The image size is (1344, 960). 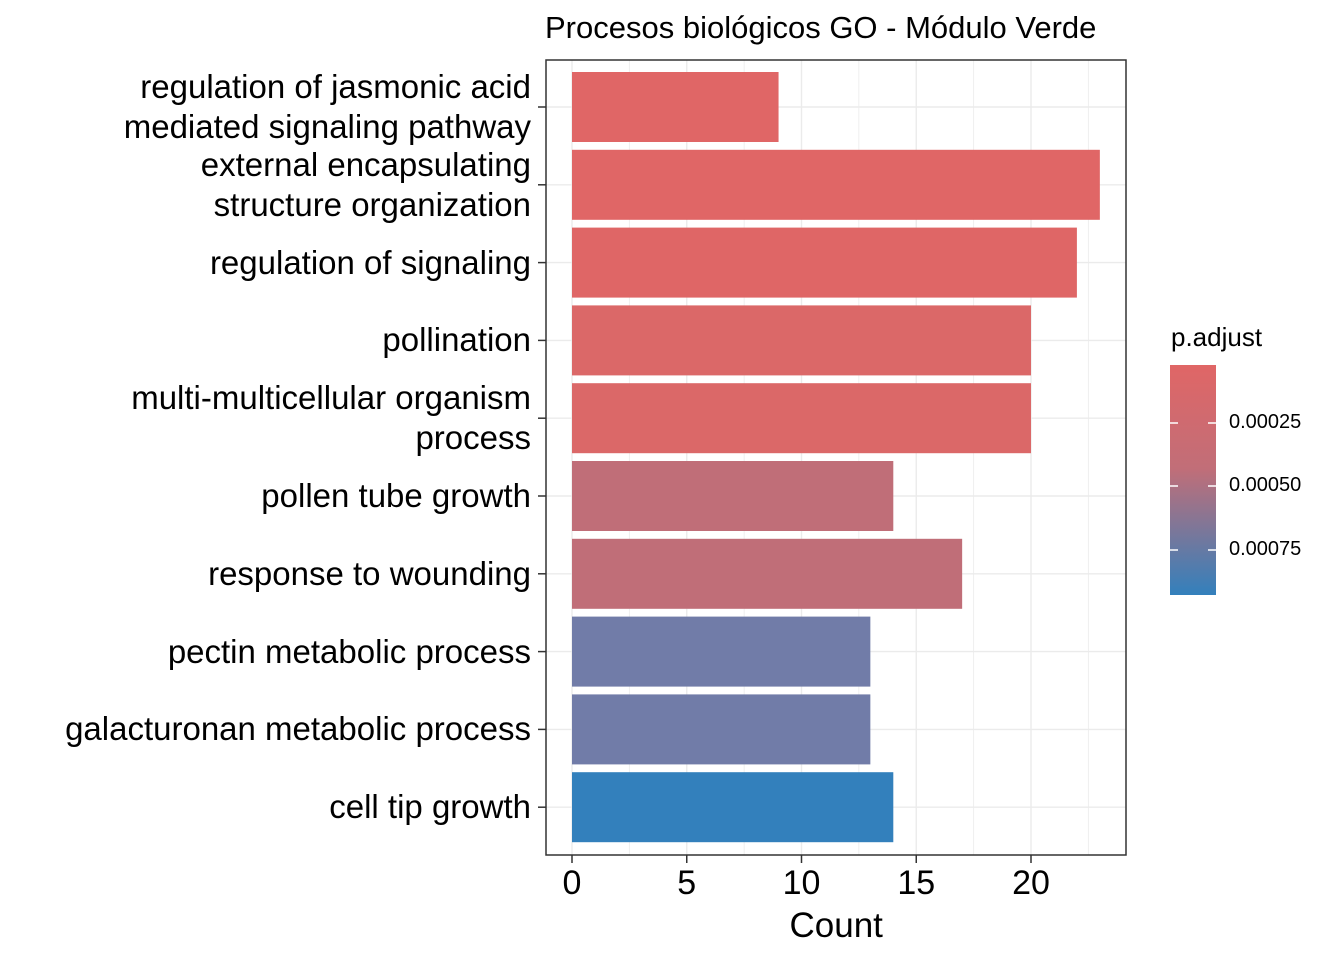 What do you see at coordinates (1265, 422) in the screenshot?
I see `legend-tick-label: 0.00025` at bounding box center [1265, 422].